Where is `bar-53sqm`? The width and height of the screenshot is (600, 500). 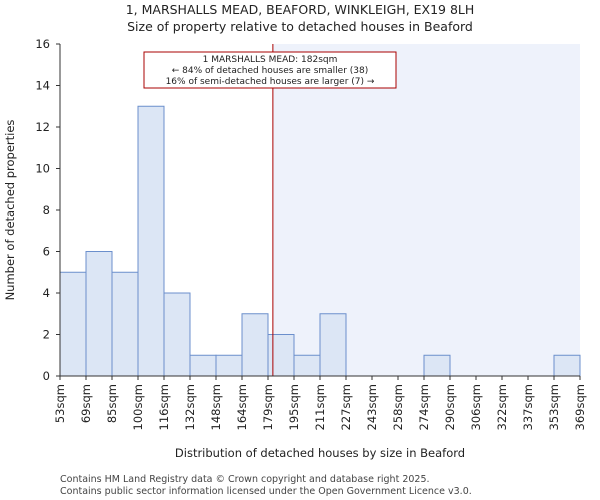 bar-53sqm is located at coordinates (73, 324).